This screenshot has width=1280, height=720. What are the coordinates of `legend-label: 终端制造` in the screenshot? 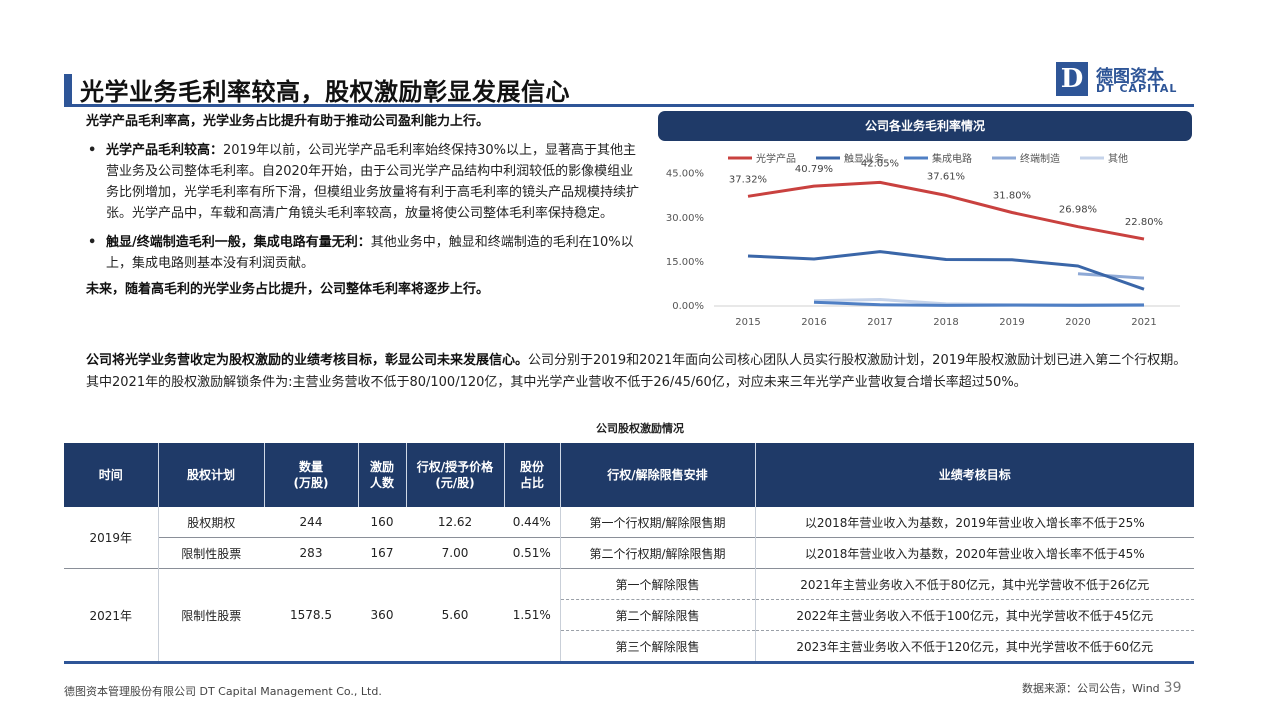 It's located at (1040, 158).